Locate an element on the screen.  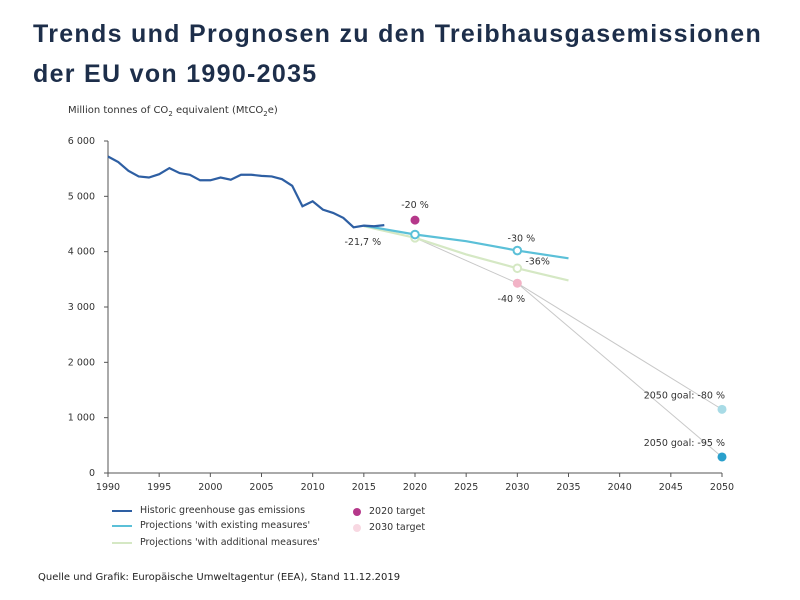
x-tick-label: 1995 is located at coordinates (159, 487).